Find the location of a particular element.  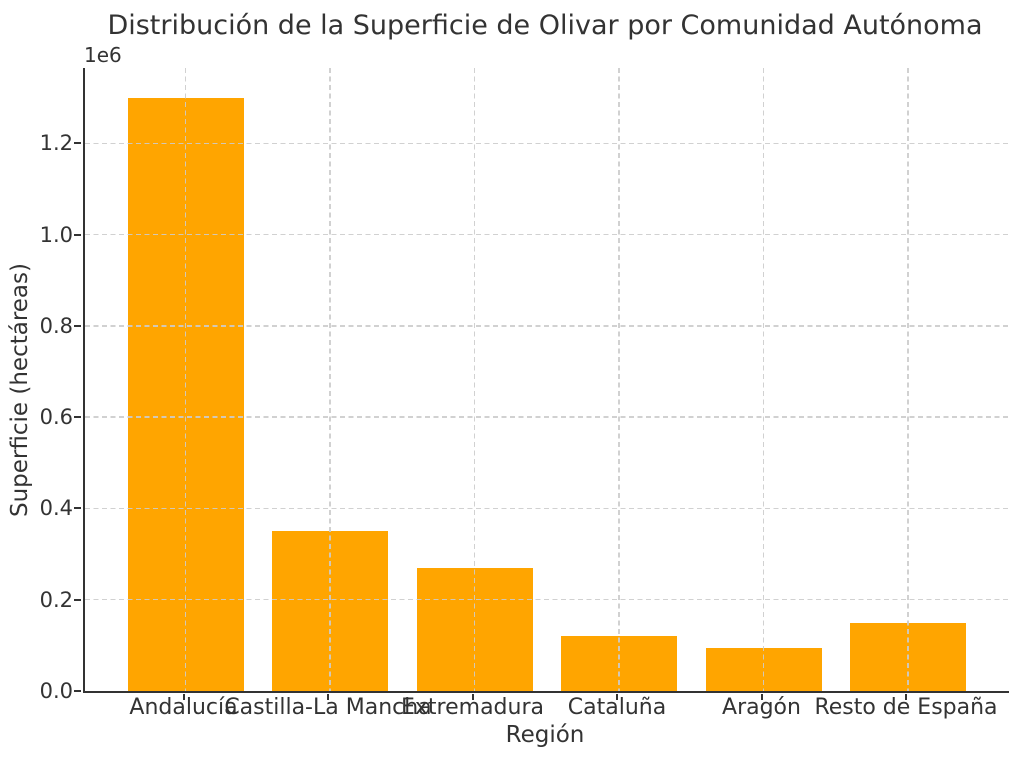

x-tick-label: Castilla-La Mancha is located at coordinates (328, 707).